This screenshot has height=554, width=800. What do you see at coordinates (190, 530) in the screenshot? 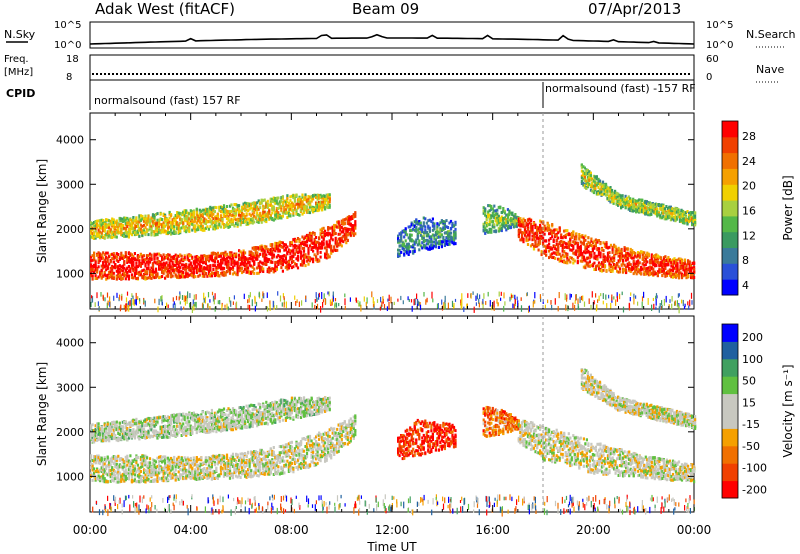
I see `x-tick-label: 04:00` at bounding box center [190, 530].